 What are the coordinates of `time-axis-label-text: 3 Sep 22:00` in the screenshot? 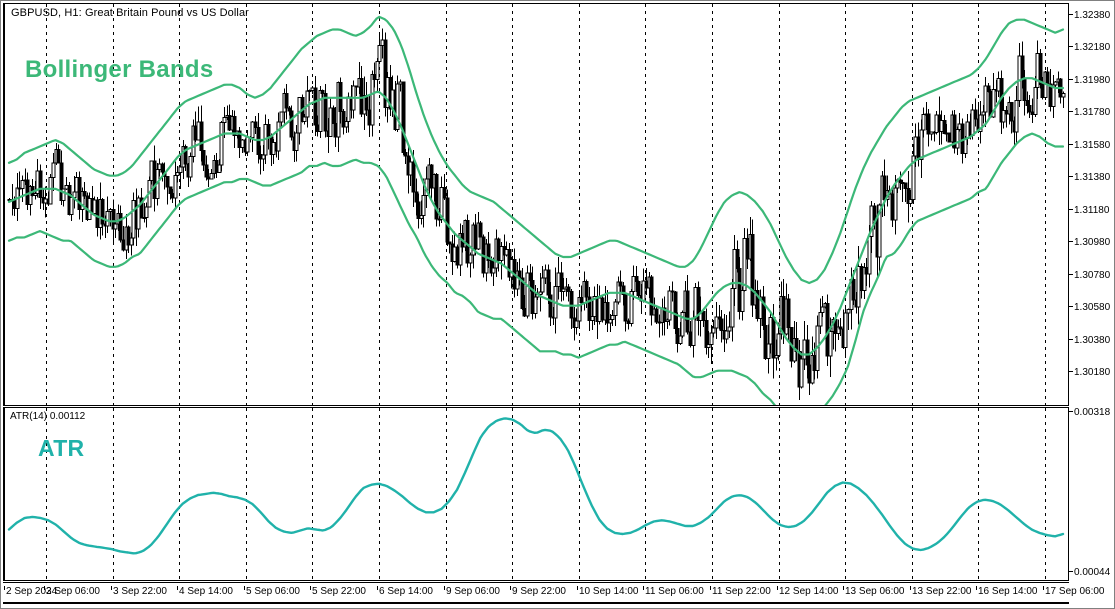 It's located at (140, 591).